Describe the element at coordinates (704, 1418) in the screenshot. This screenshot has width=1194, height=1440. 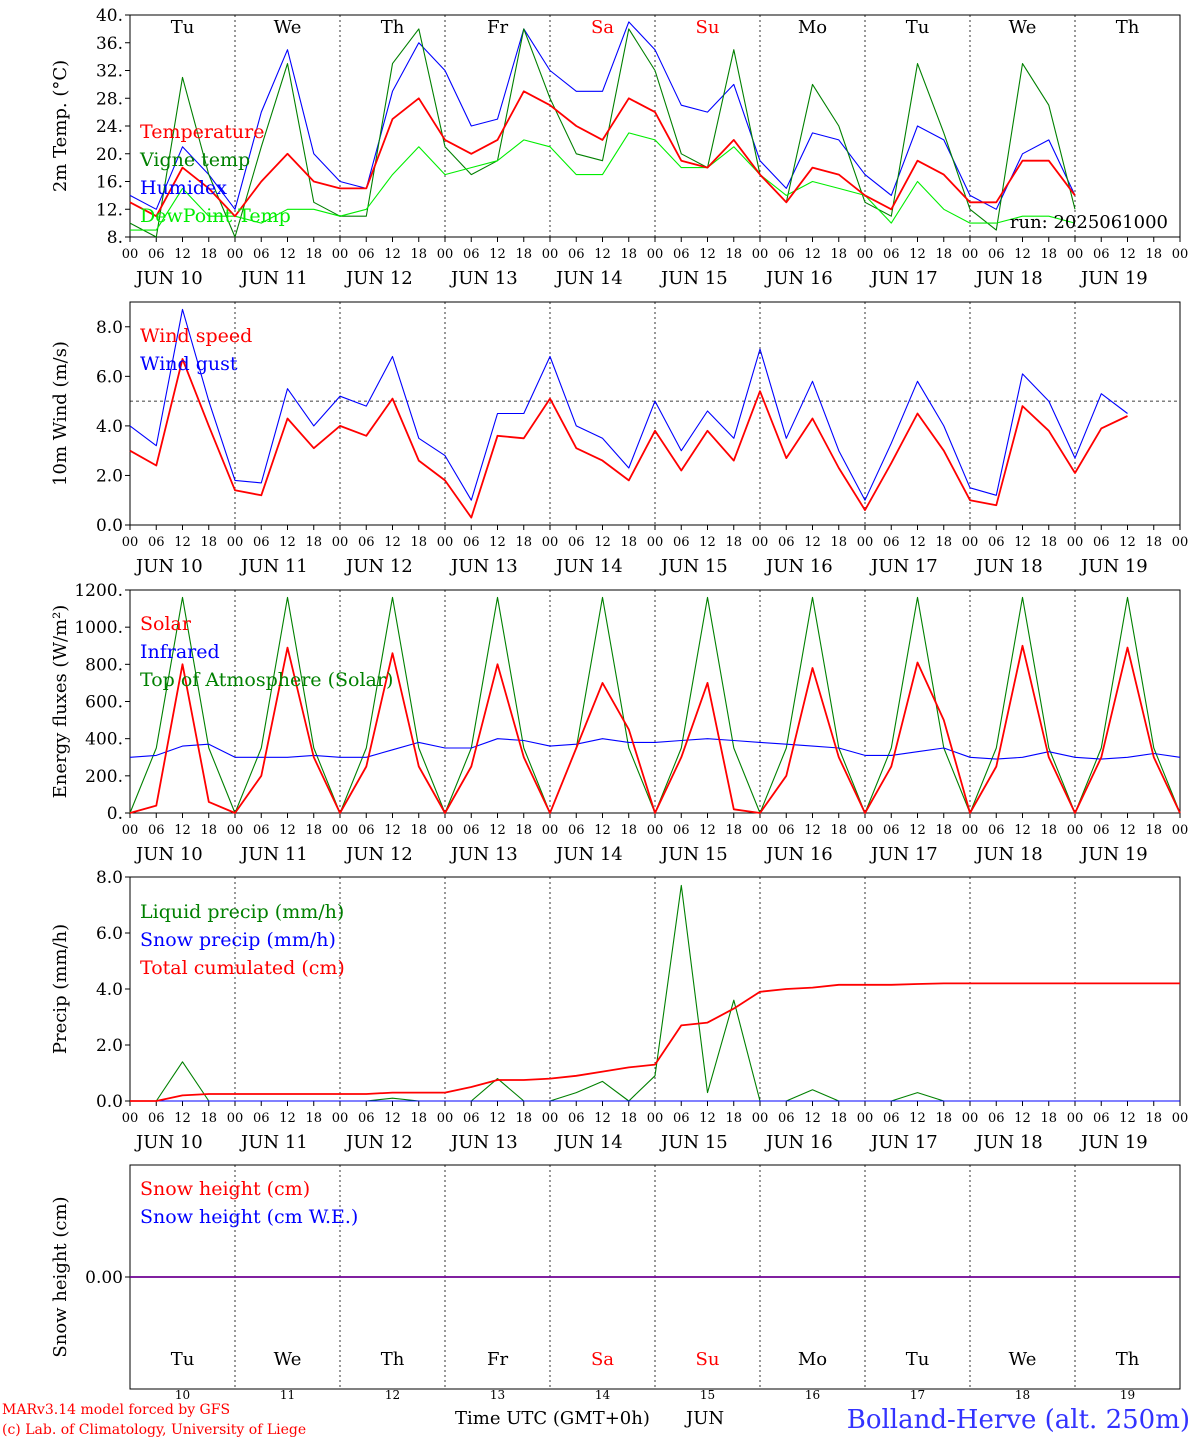
I see `x-axis-month: JUN` at that location.